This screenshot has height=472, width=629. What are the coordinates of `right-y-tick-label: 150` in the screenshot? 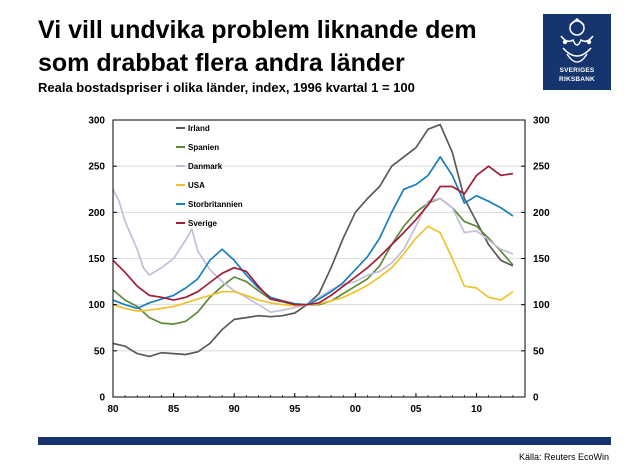 It's located at (541, 259).